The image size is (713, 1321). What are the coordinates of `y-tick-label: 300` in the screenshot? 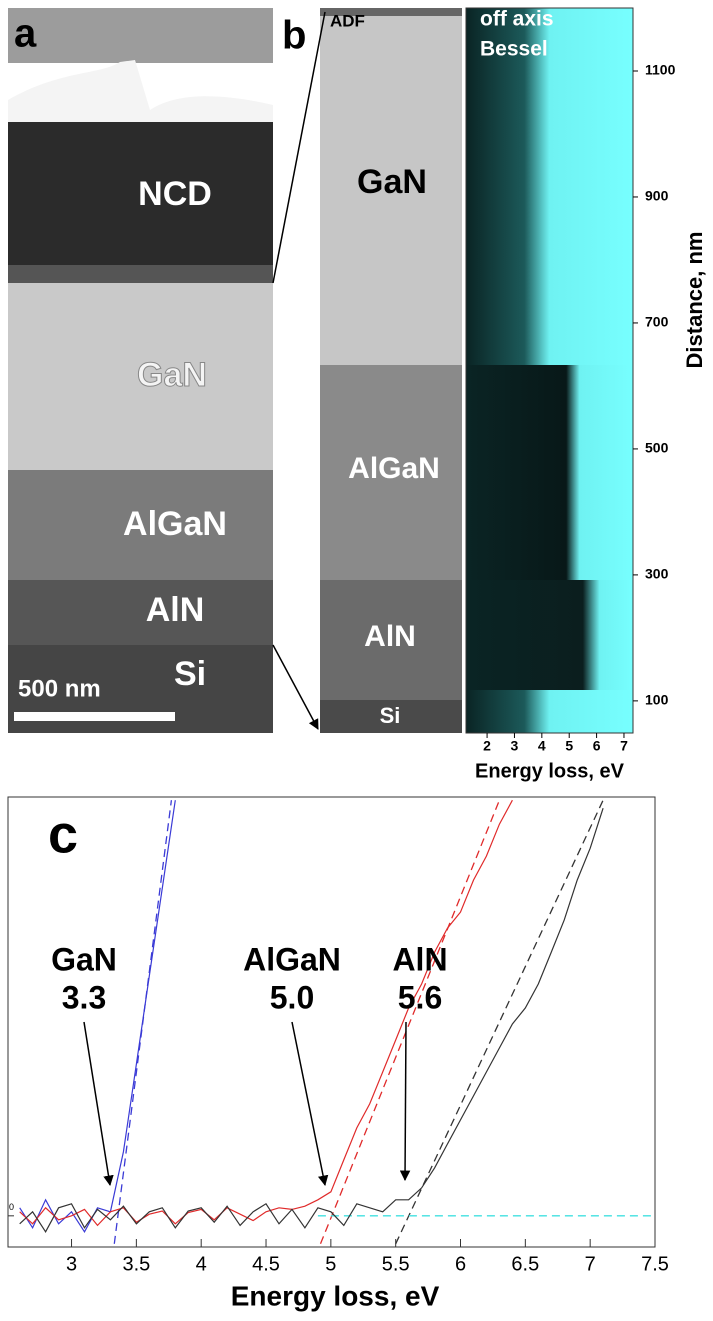 It's located at (657, 574).